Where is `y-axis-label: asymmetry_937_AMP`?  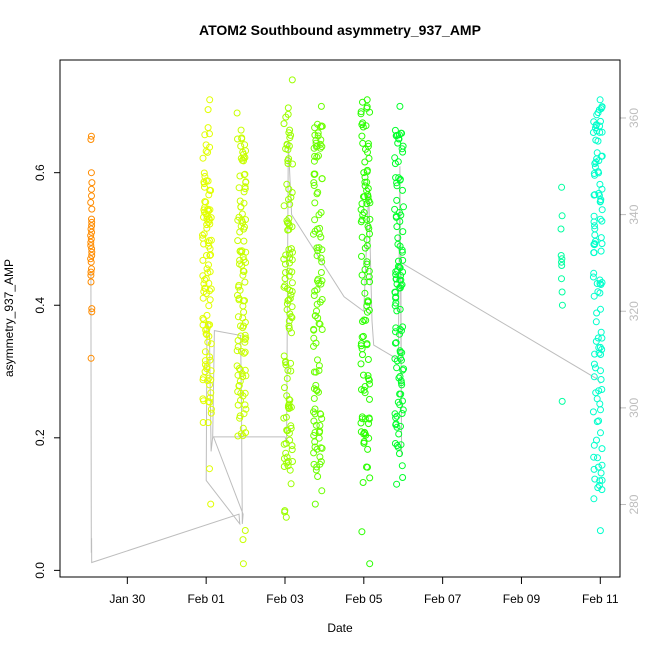 y-axis-label: asymmetry_937_AMP is located at coordinates (9, 318).